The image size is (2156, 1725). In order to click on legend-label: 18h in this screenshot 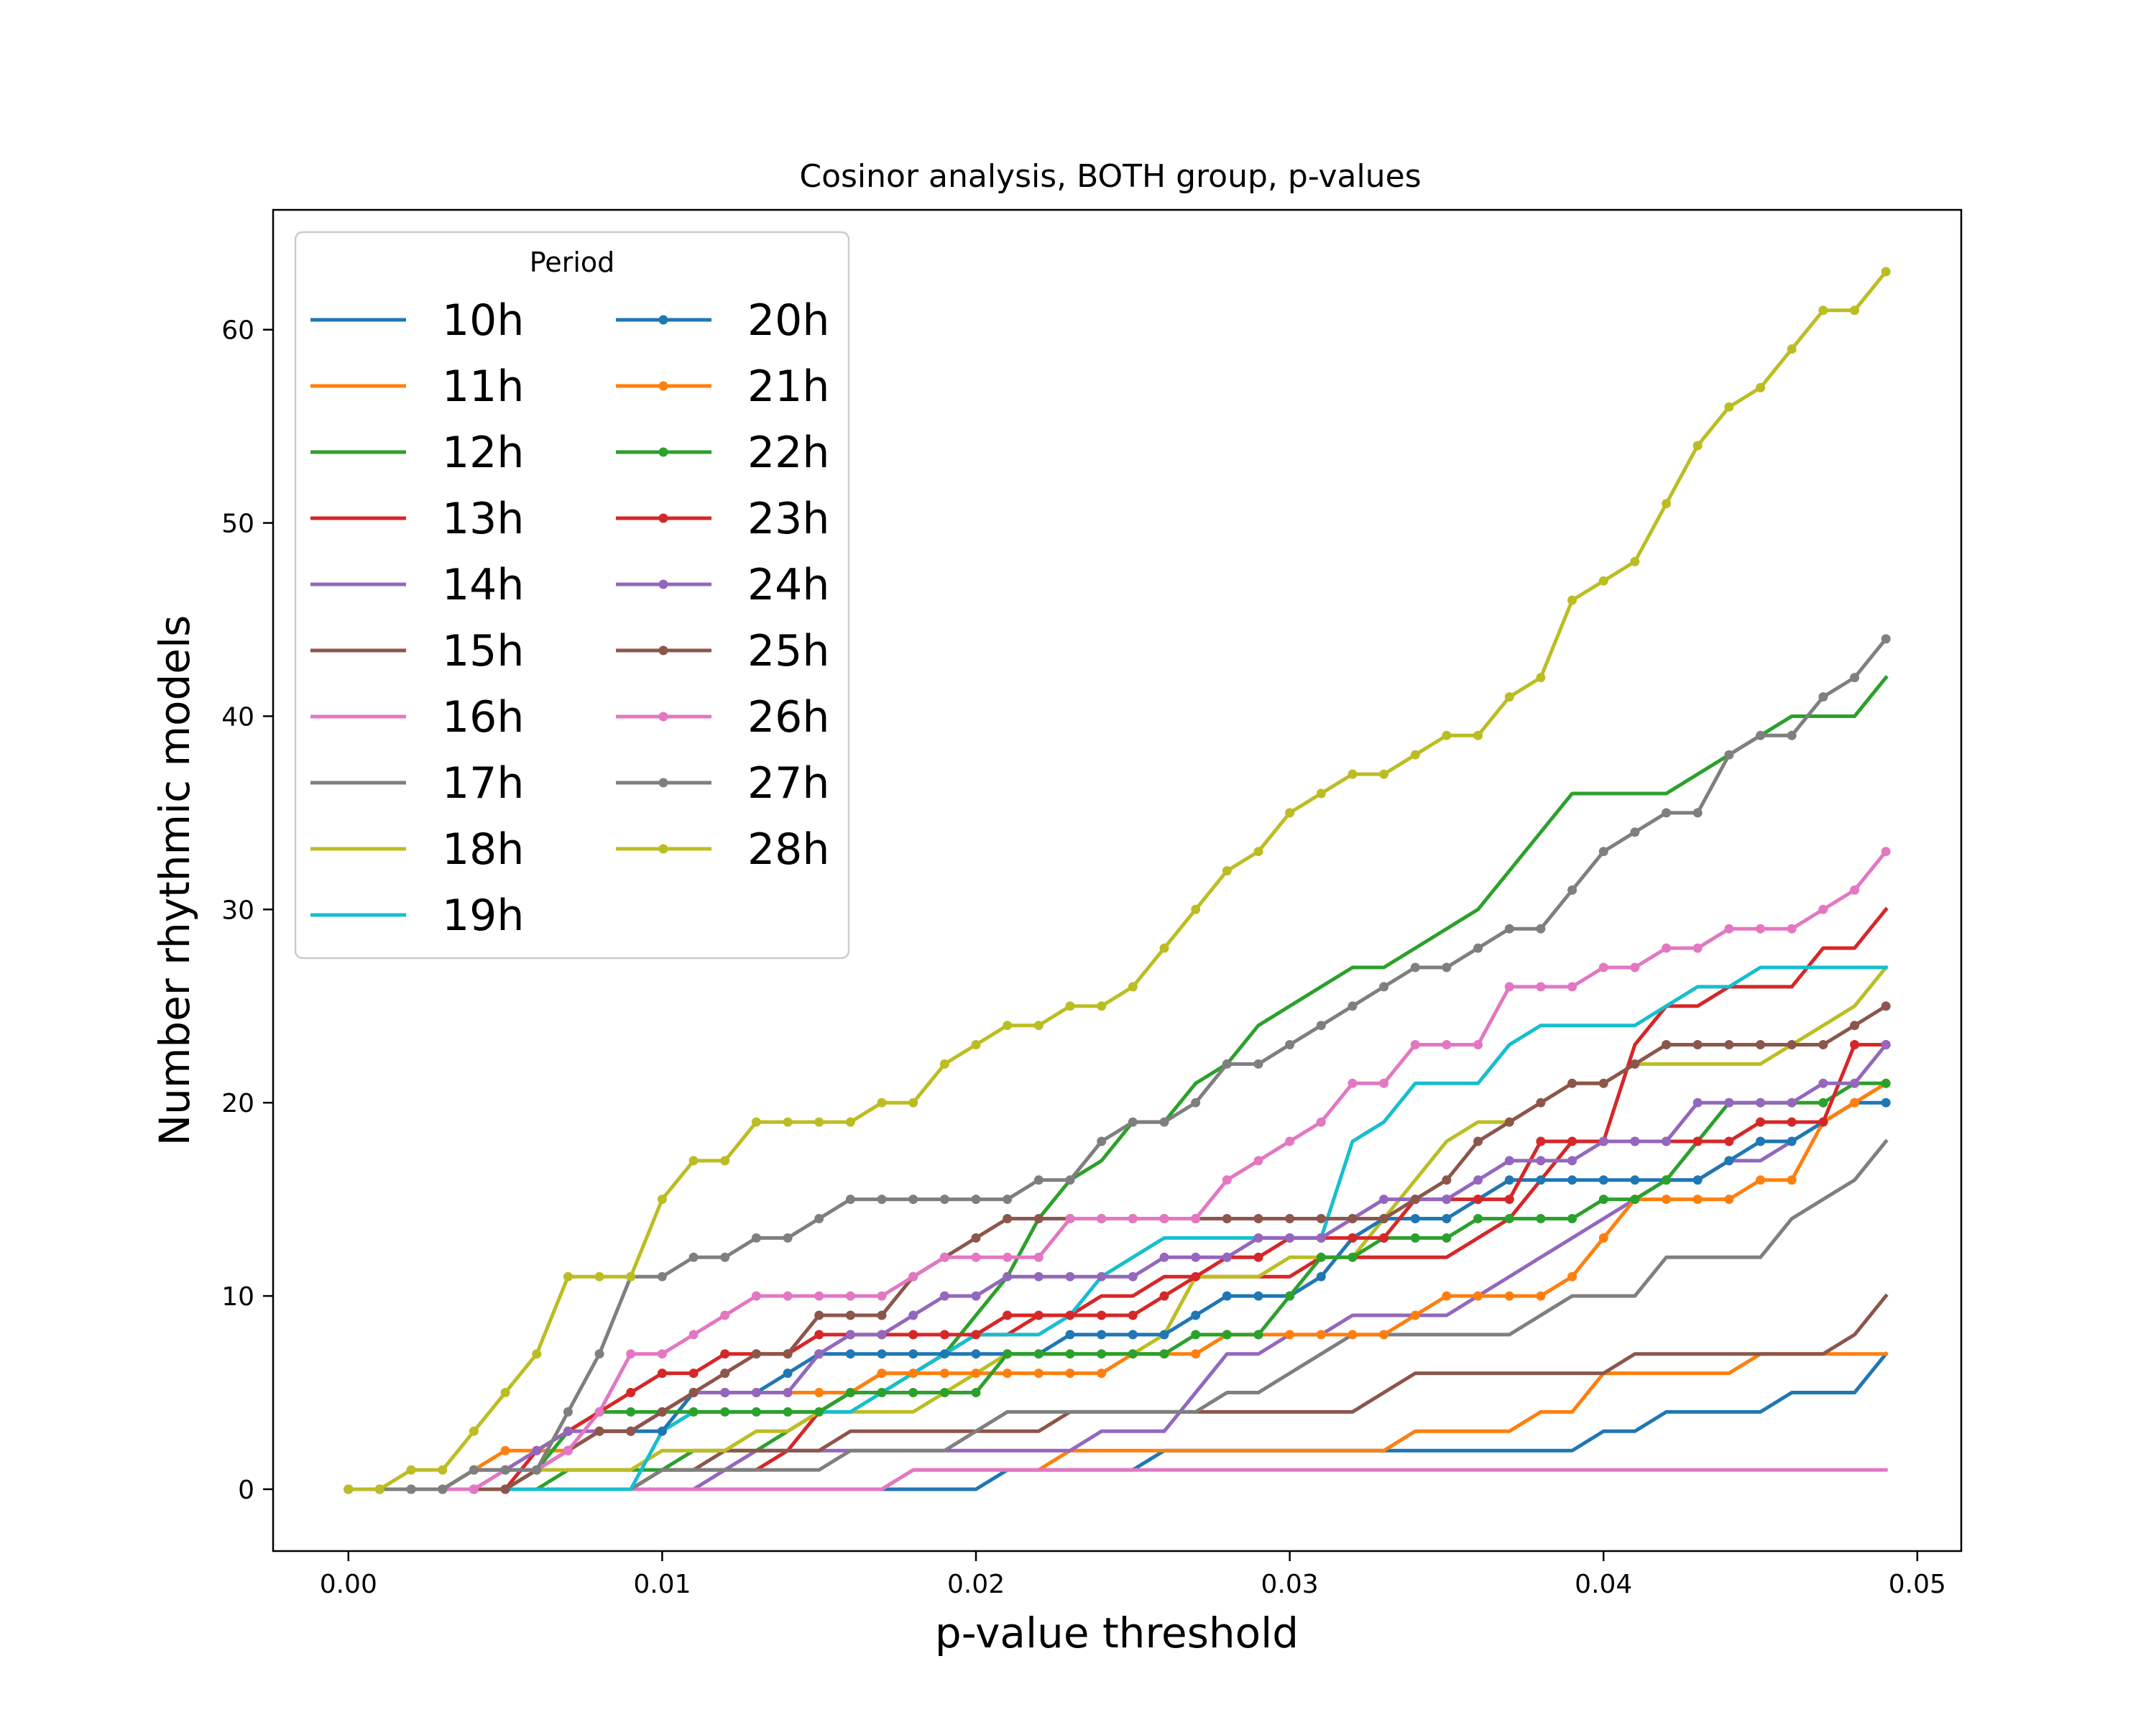, I will do `click(483, 849)`.